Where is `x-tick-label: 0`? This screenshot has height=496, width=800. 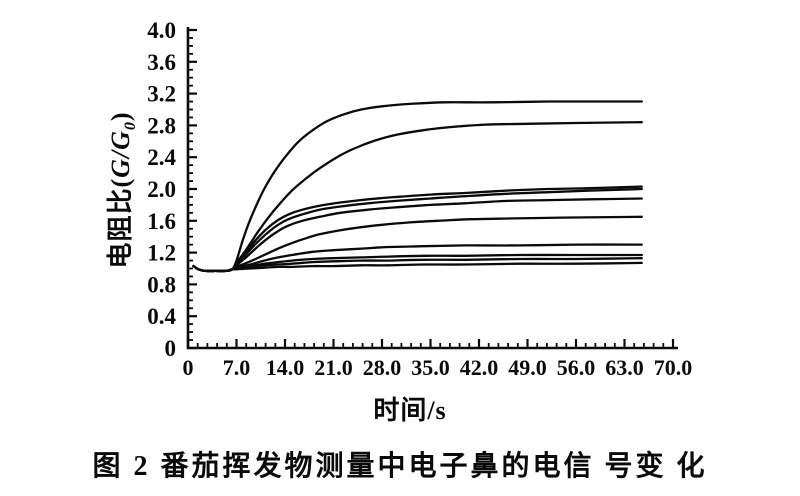
x-tick-label: 0 is located at coordinates (188, 367).